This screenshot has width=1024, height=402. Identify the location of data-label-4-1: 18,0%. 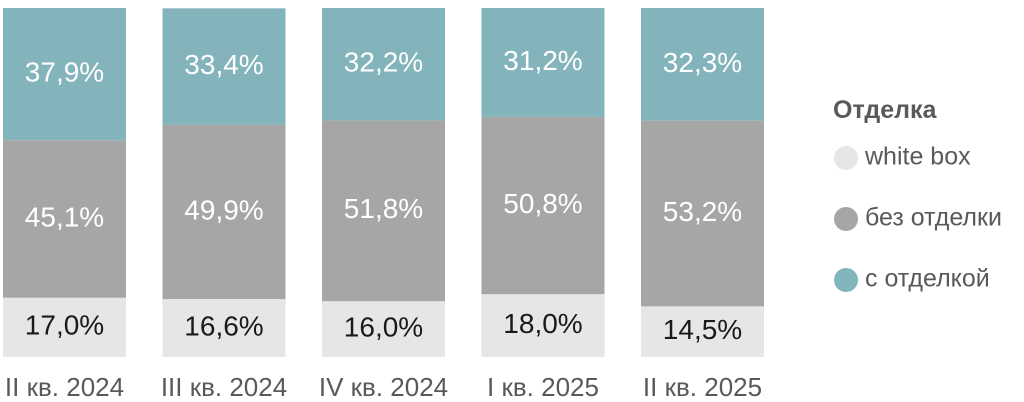
(542, 323).